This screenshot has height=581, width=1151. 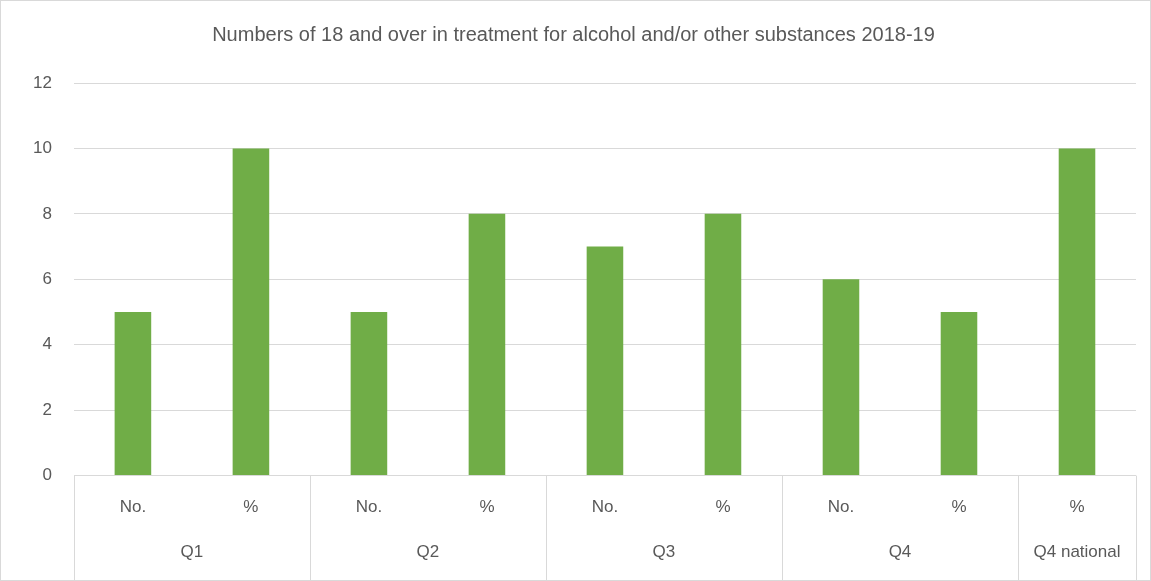 I want to click on y-tick-label: 10, so click(x=42, y=148).